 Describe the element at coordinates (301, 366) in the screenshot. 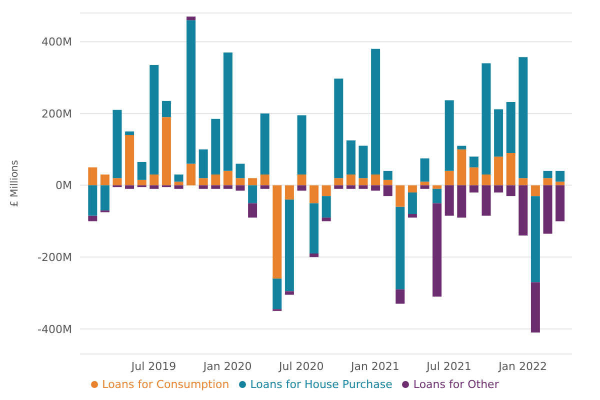

I see `x-tick-label: Jul 2020` at that location.